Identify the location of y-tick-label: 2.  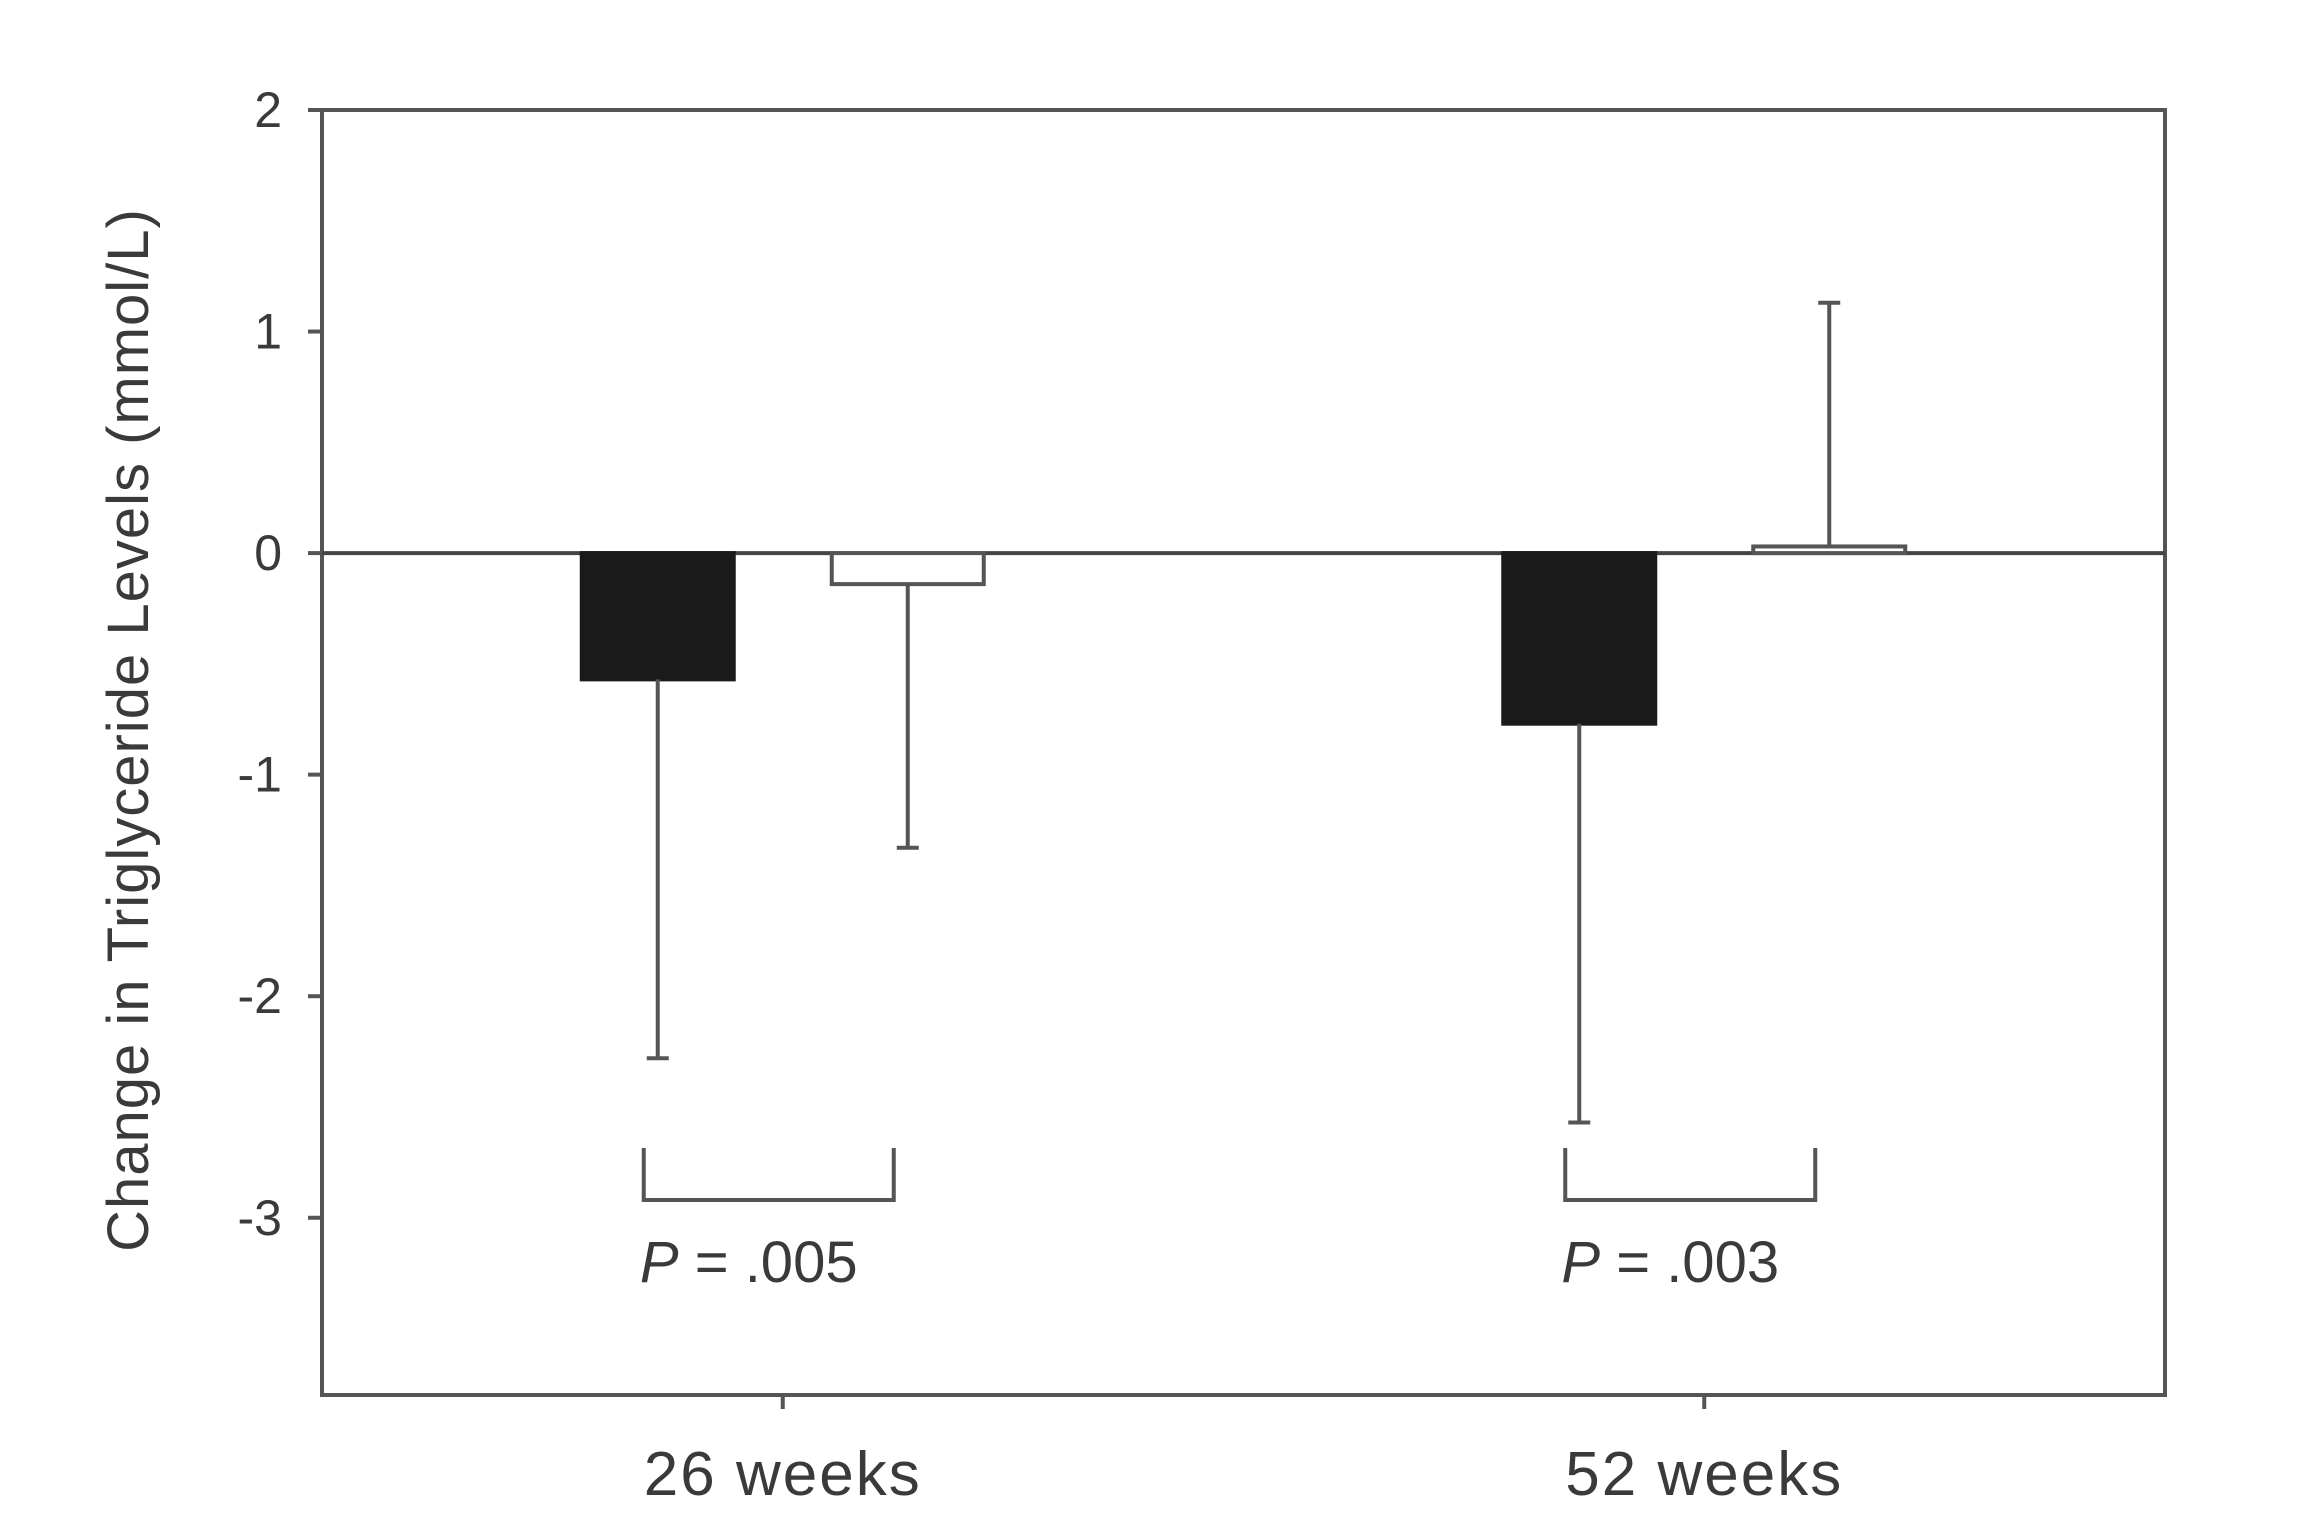
(268, 110).